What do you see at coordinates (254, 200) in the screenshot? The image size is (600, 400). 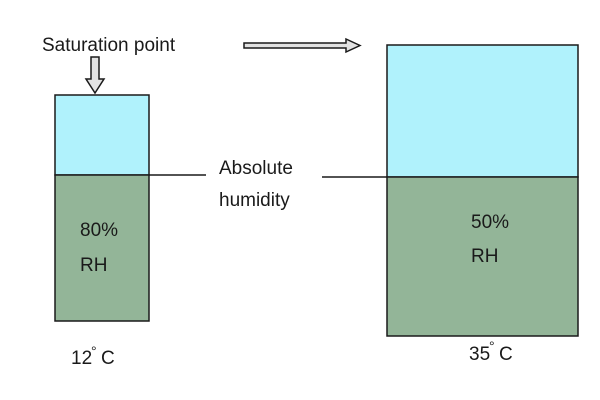 I see `absolute-humidity-label-line2: humidity` at bounding box center [254, 200].